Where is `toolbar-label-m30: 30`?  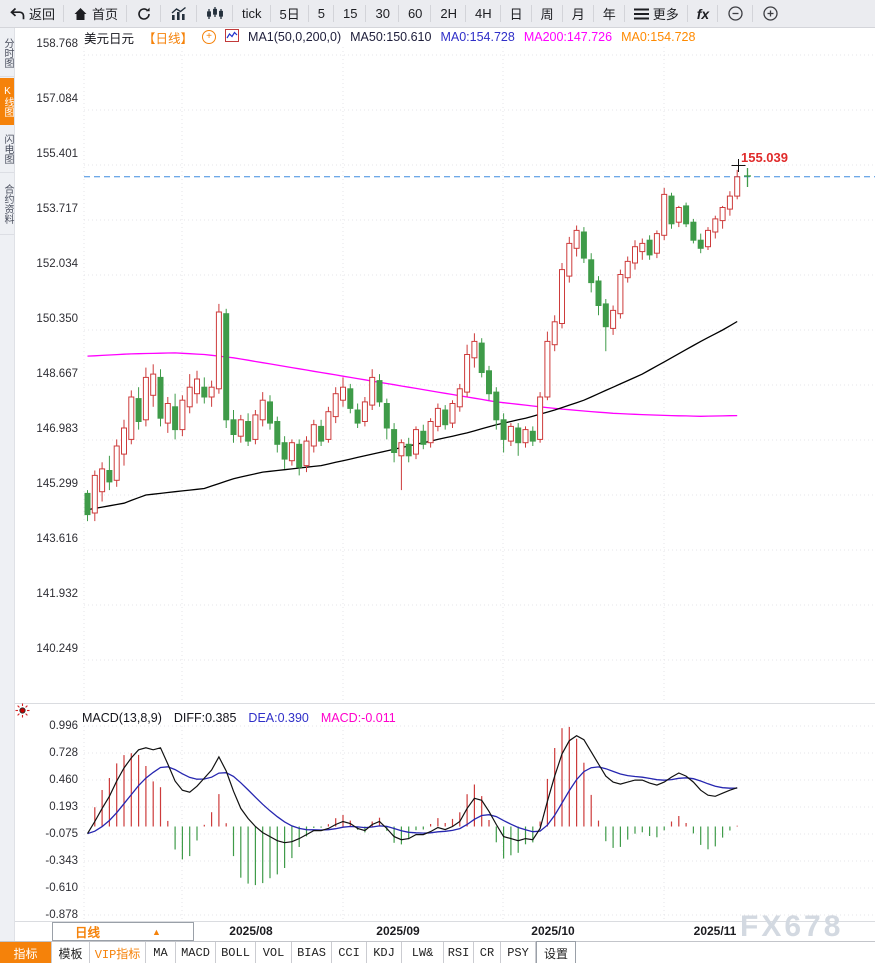
toolbar-label-m30: 30 is located at coordinates (382, 13).